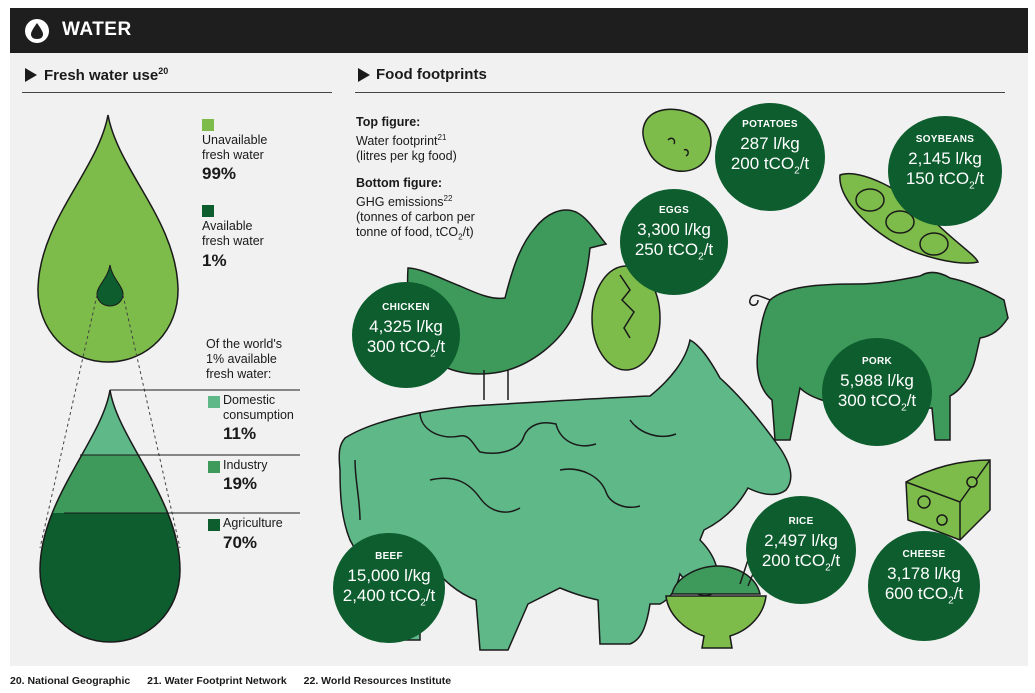 The height and width of the screenshot is (693, 1035). I want to click on beef-water: 15,000 l/kg, so click(389, 575).